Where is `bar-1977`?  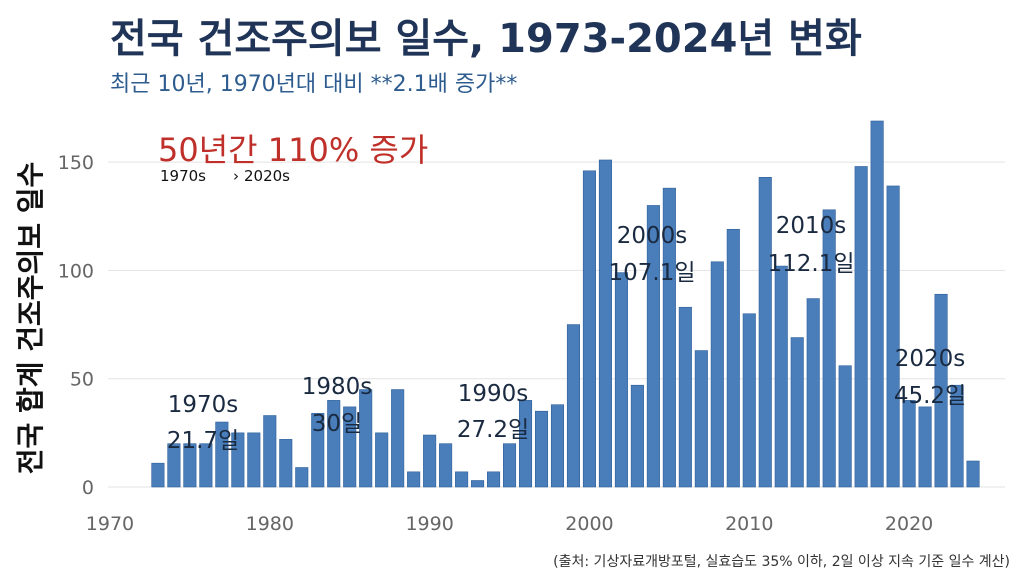
bar-1977 is located at coordinates (222, 454).